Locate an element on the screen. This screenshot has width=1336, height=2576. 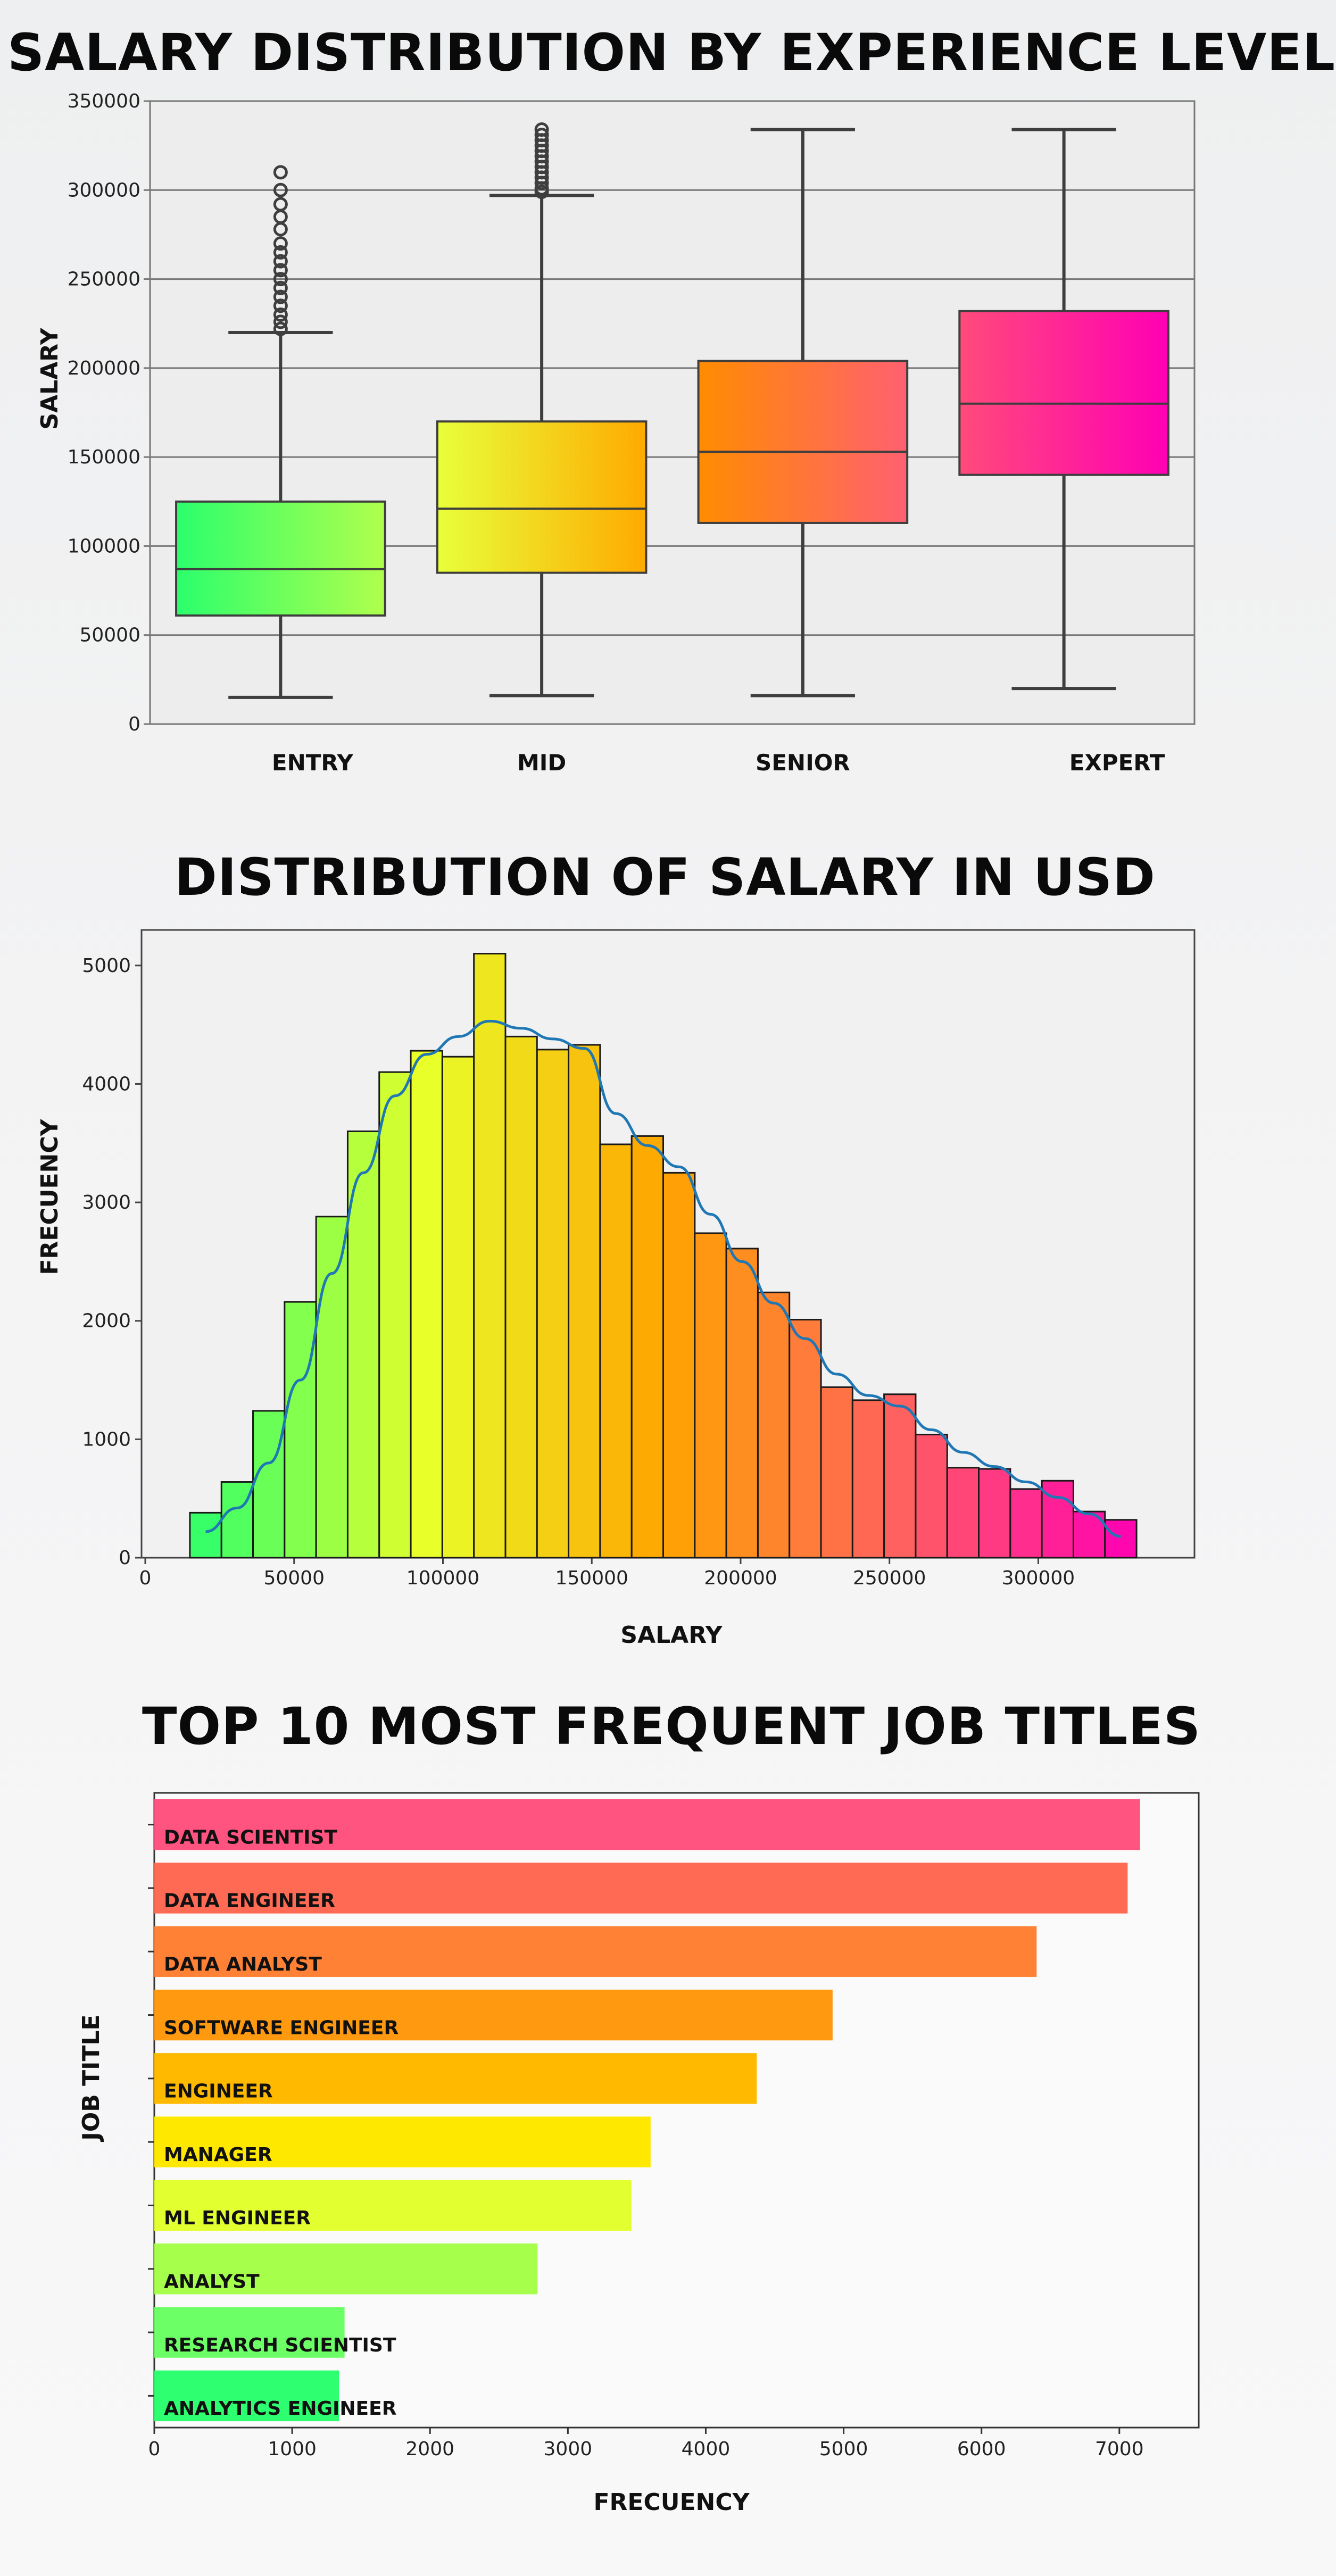
x-tick-label: 1000 is located at coordinates (292, 2449).